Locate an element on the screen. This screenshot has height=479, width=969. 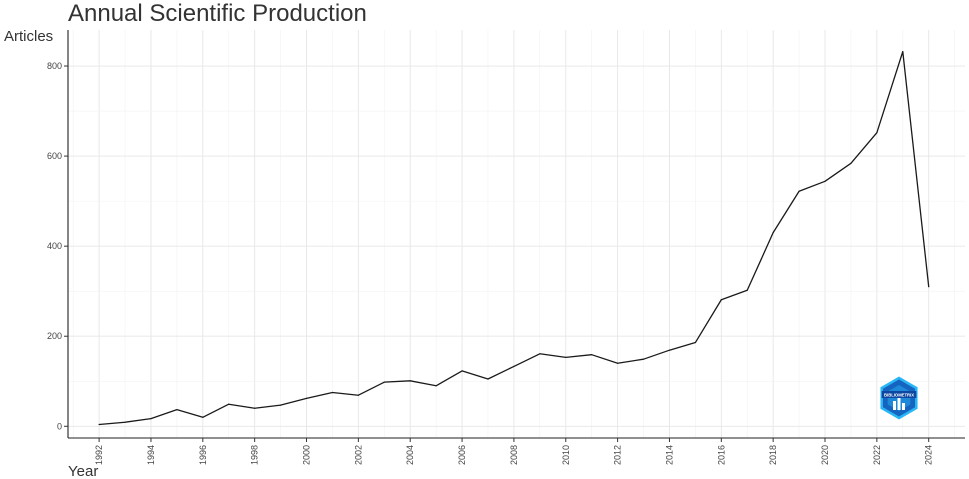
x-axis-title: Year is located at coordinates (83, 471).